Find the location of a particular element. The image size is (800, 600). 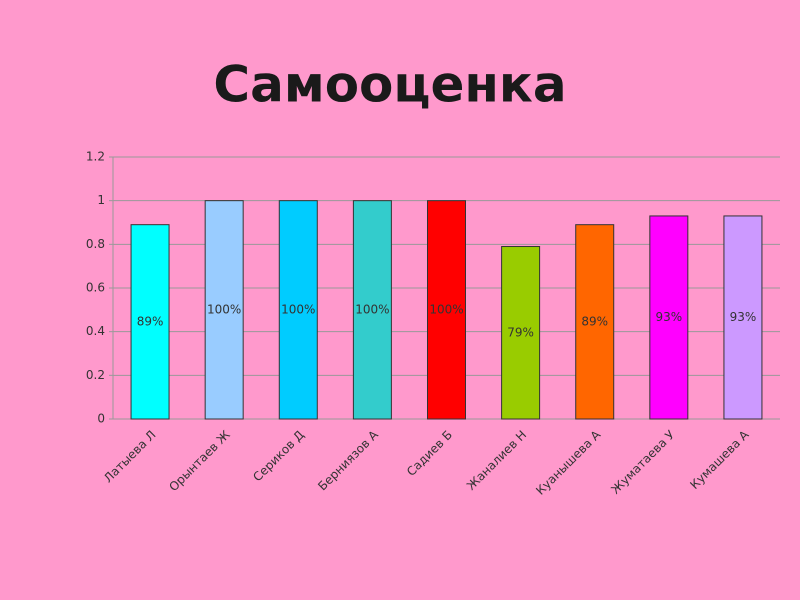

value-label: 79% is located at coordinates (520, 332).